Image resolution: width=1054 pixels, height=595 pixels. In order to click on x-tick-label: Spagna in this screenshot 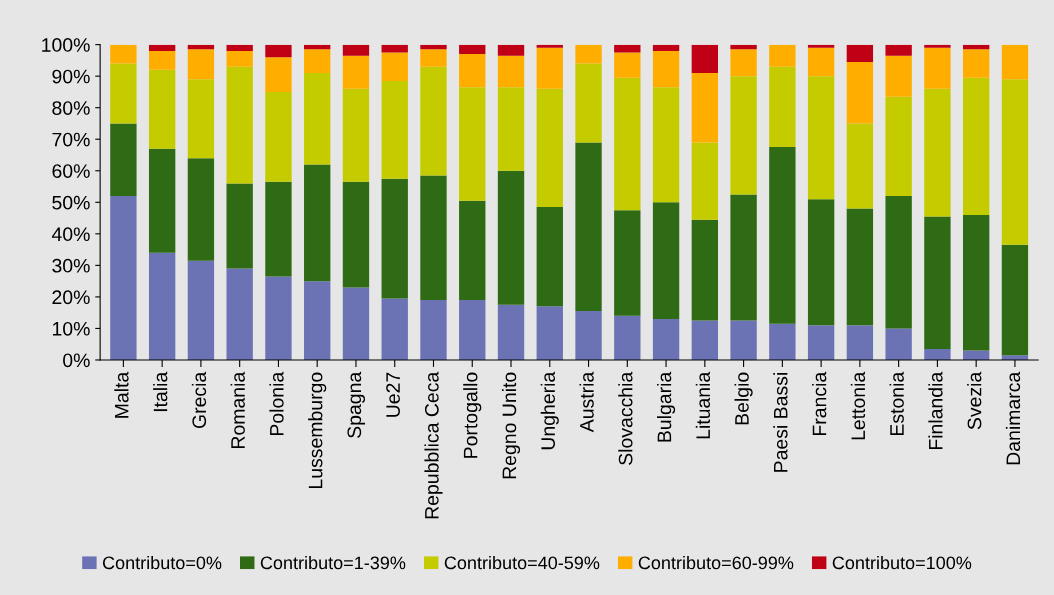, I will do `click(356, 404)`.